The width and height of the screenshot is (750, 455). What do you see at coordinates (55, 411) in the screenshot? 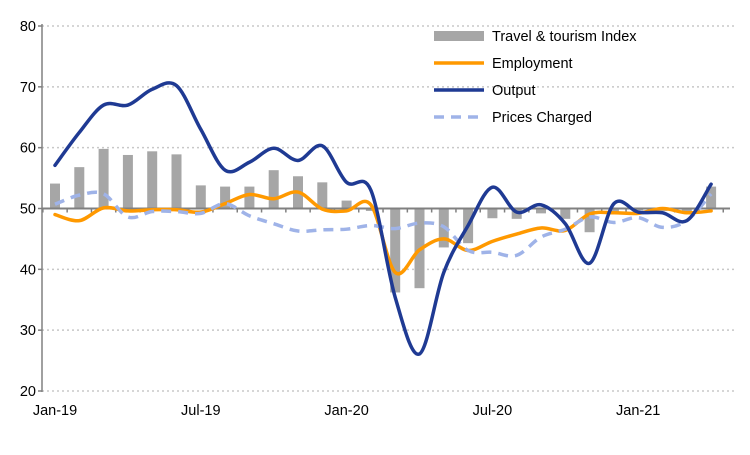
I see `x-tick-label: Jan-19` at bounding box center [55, 411].